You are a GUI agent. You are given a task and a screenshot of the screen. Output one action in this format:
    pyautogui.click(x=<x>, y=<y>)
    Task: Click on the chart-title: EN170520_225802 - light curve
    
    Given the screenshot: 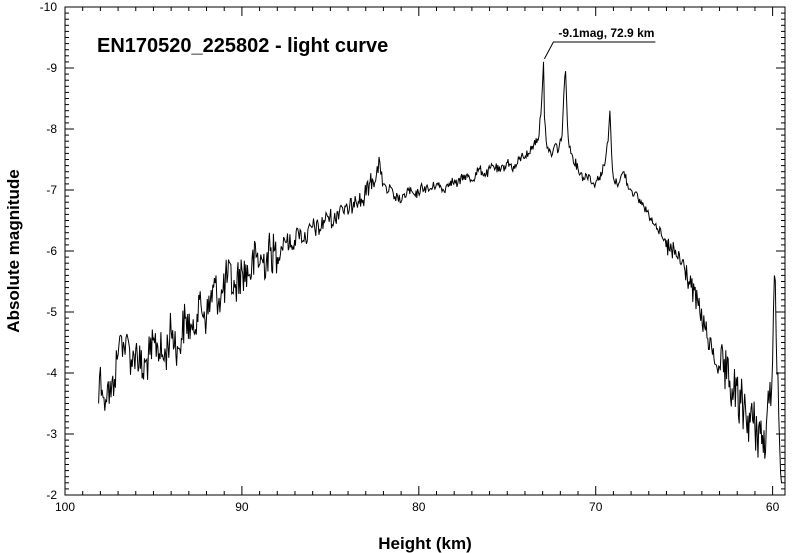 What is the action you would take?
    pyautogui.click(x=242, y=46)
    